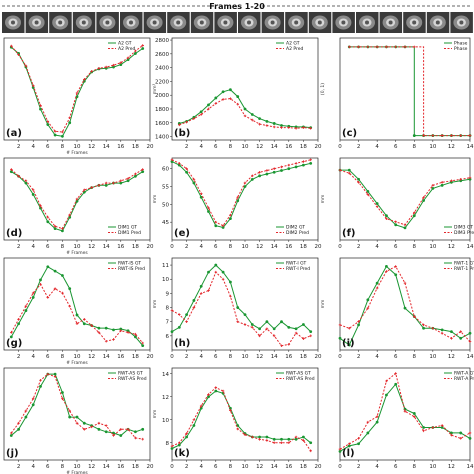 This screenshot has width=474, height=474. Describe the element at coordinates (165, 188) in the screenshot. I see `y-tick-label: 55` at that location.